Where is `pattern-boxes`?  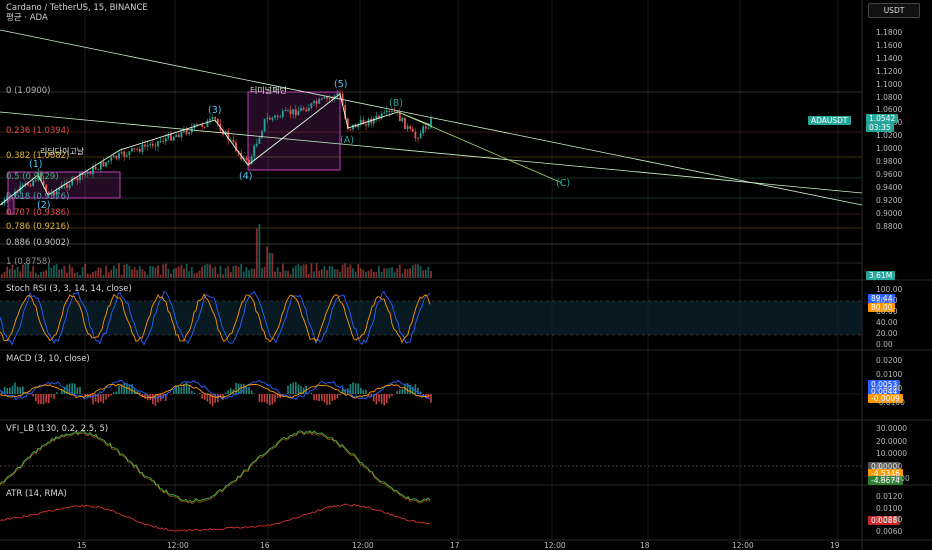
pattern-boxes is located at coordinates (174, 153).